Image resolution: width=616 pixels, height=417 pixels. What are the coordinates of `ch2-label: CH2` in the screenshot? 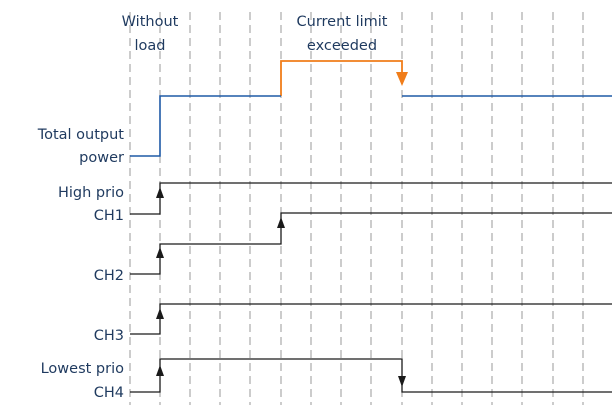 It's located at (109, 276).